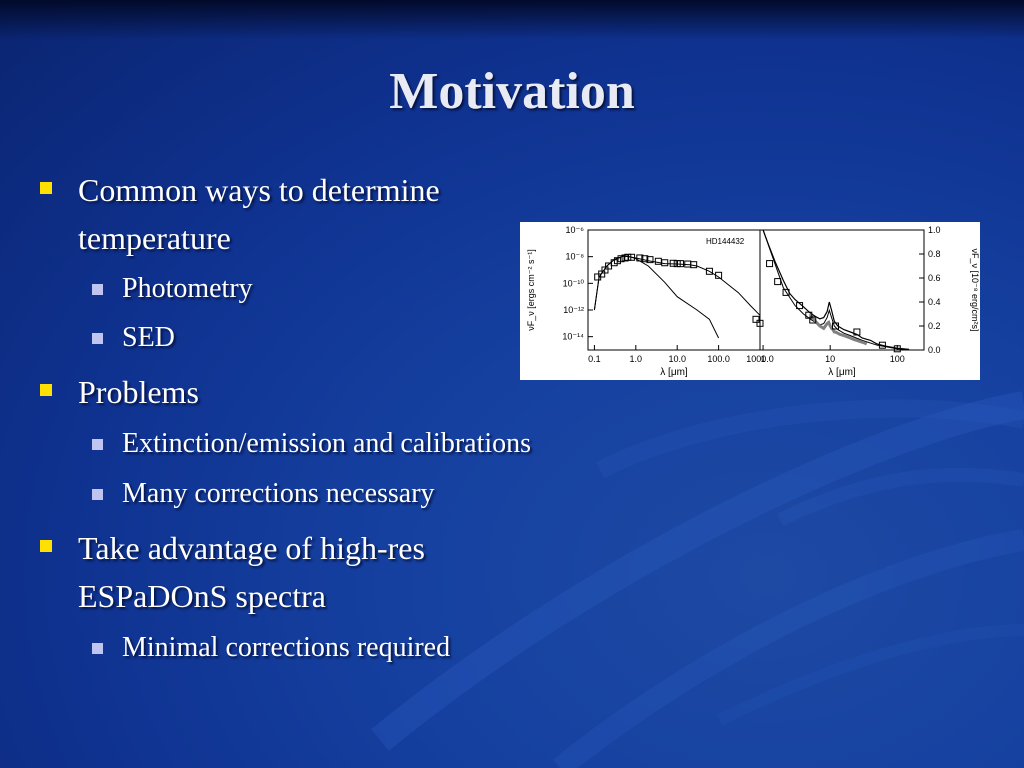 This screenshot has width=1024, height=768. I want to click on series-line-photosphere-model, so click(656, 297).